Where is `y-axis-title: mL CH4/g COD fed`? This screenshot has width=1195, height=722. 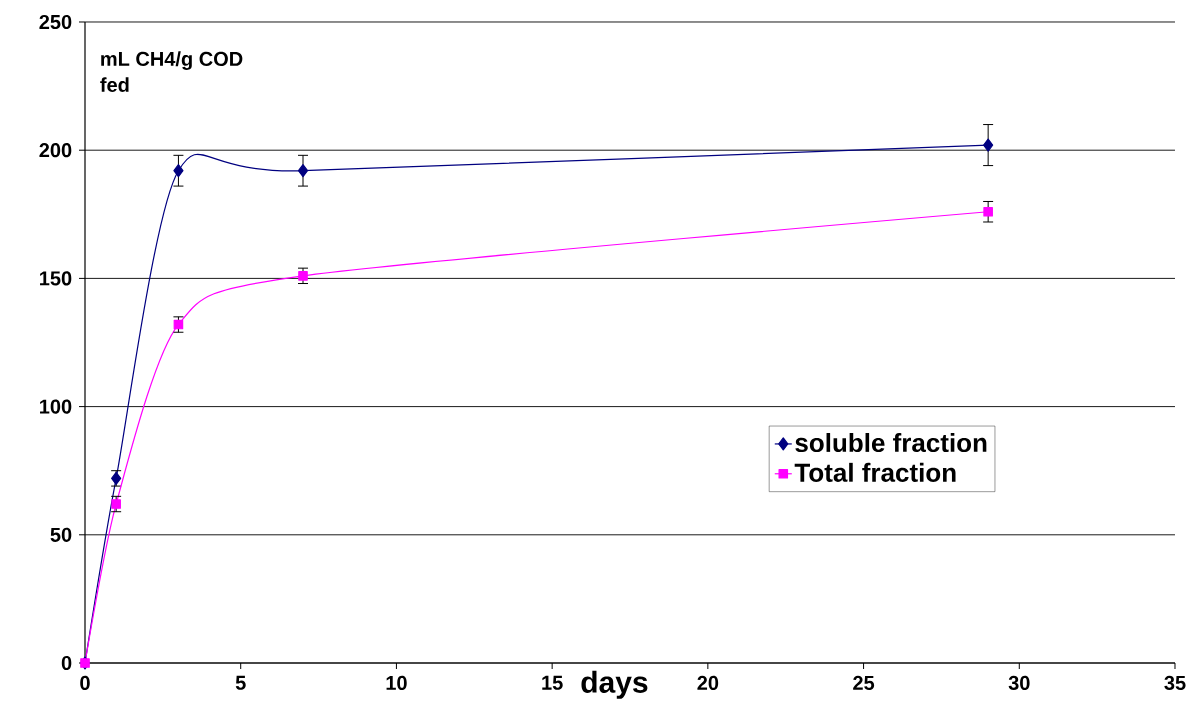 y-axis-title: mL CH4/g COD fed is located at coordinates (171, 71).